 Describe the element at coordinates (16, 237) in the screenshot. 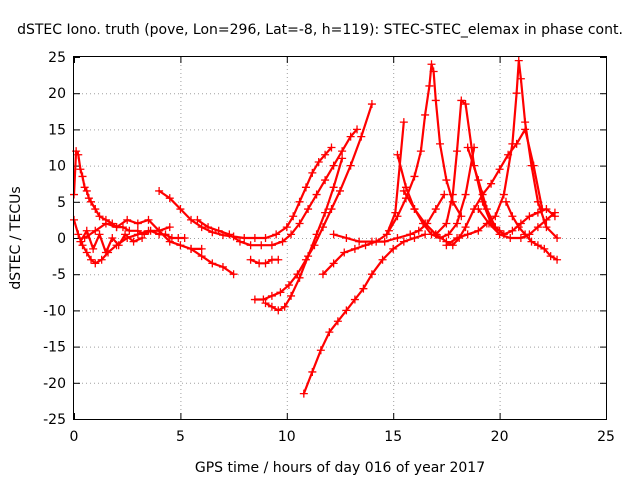

I see `y-axis-label: dSTEC / TECUs` at that location.